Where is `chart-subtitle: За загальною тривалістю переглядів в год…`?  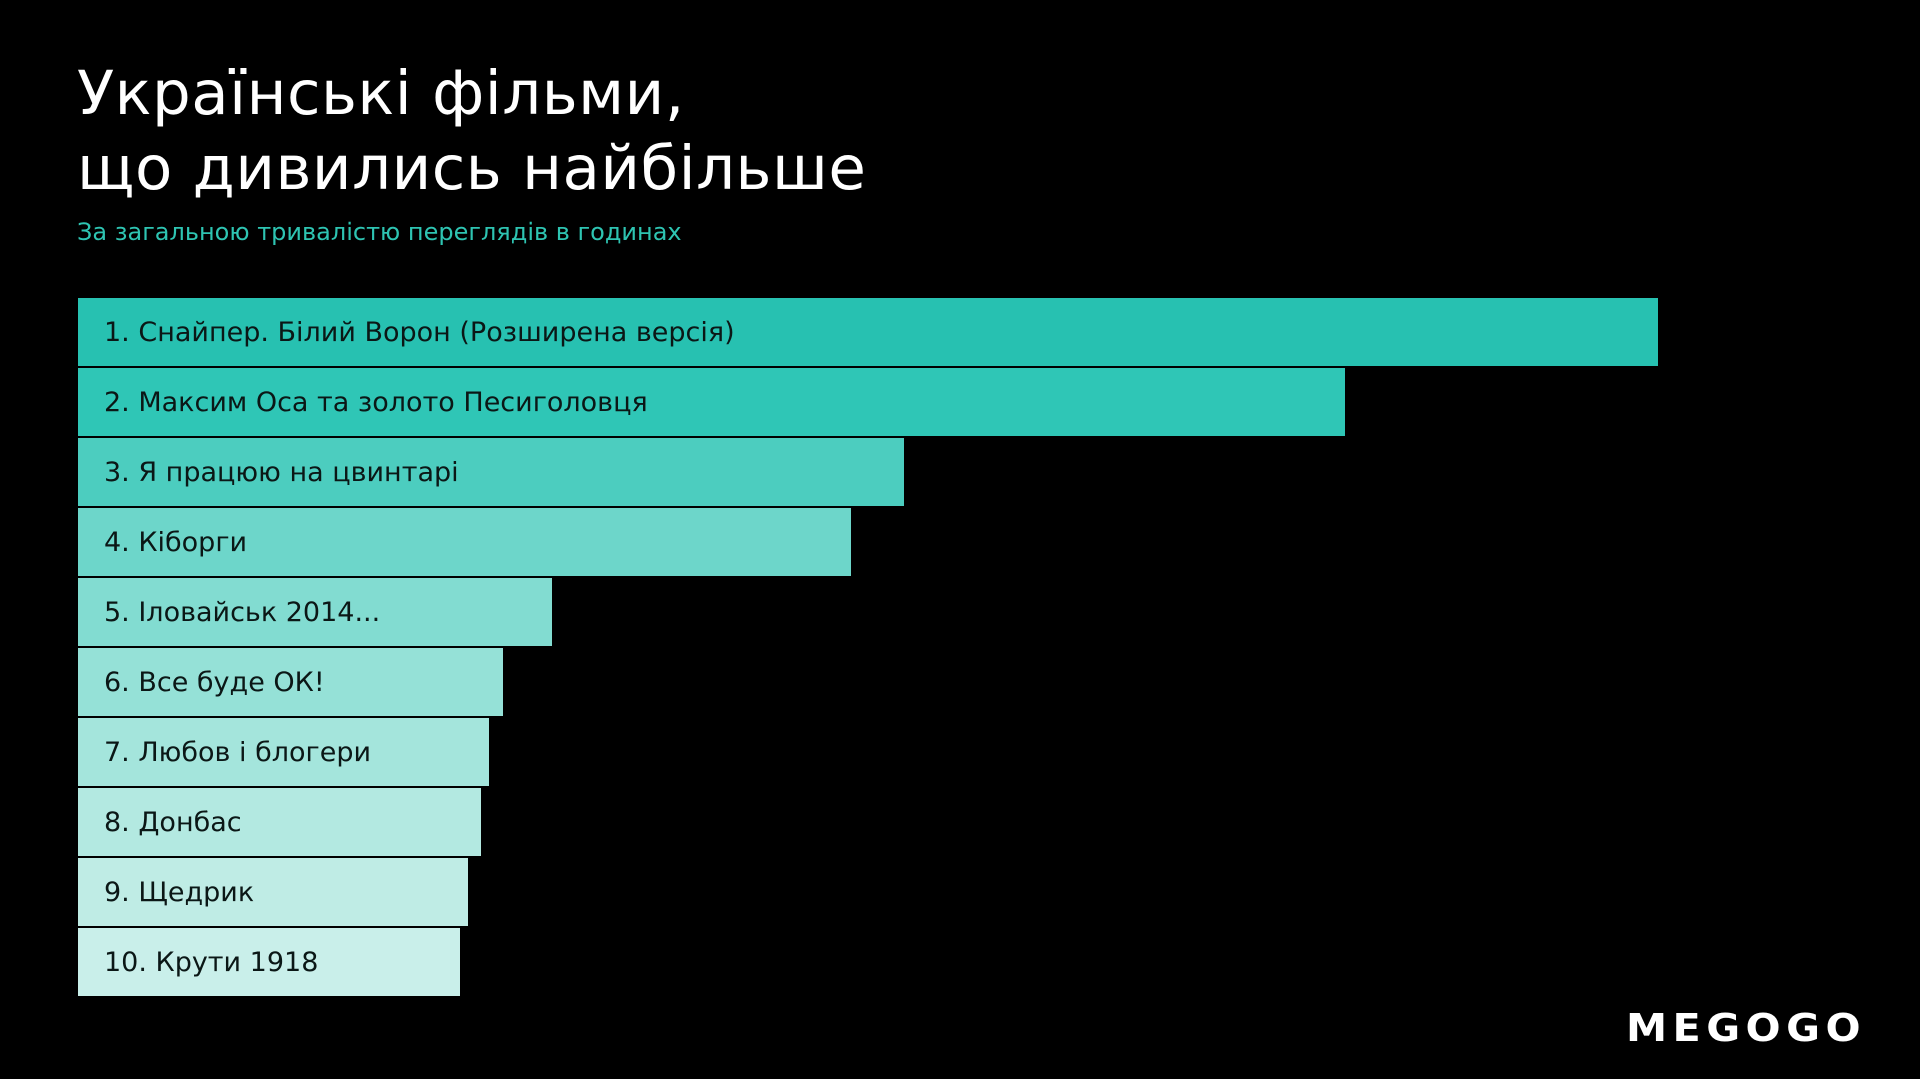 chart-subtitle: За загальною тривалістю переглядів в год… is located at coordinates (379, 232).